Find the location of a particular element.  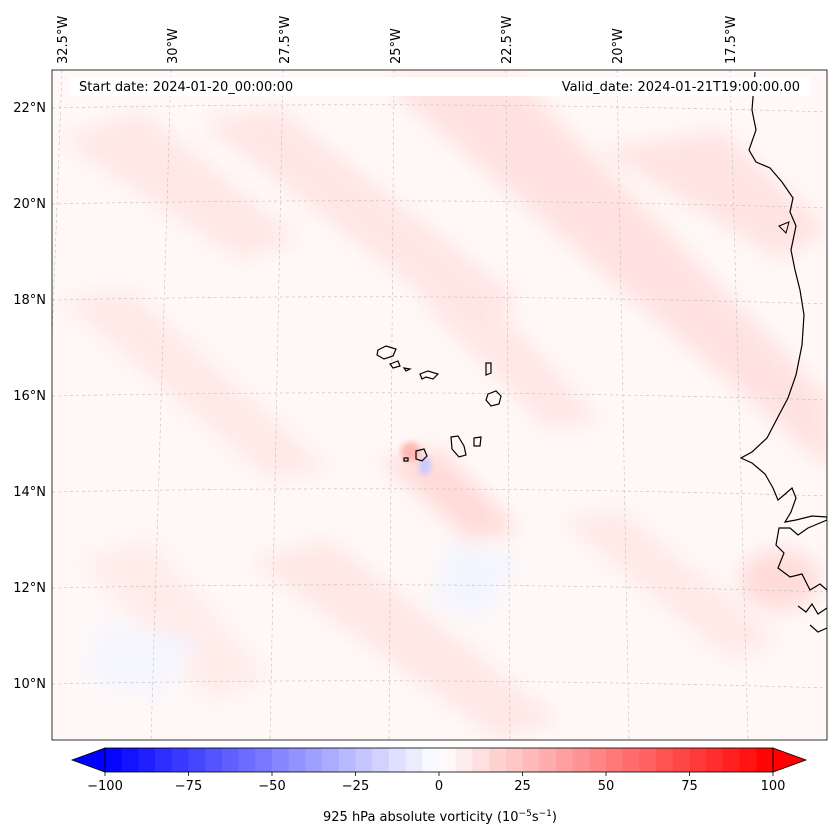

colorbar-max-extend-arrow is located at coordinates (790, 760).